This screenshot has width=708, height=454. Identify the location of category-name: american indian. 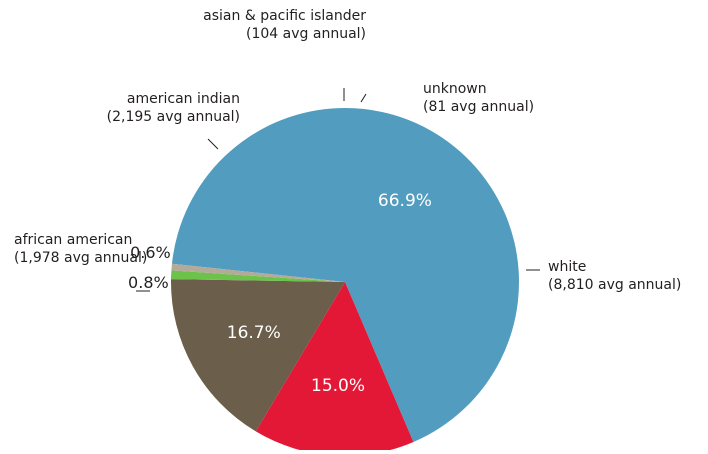
(183, 99).